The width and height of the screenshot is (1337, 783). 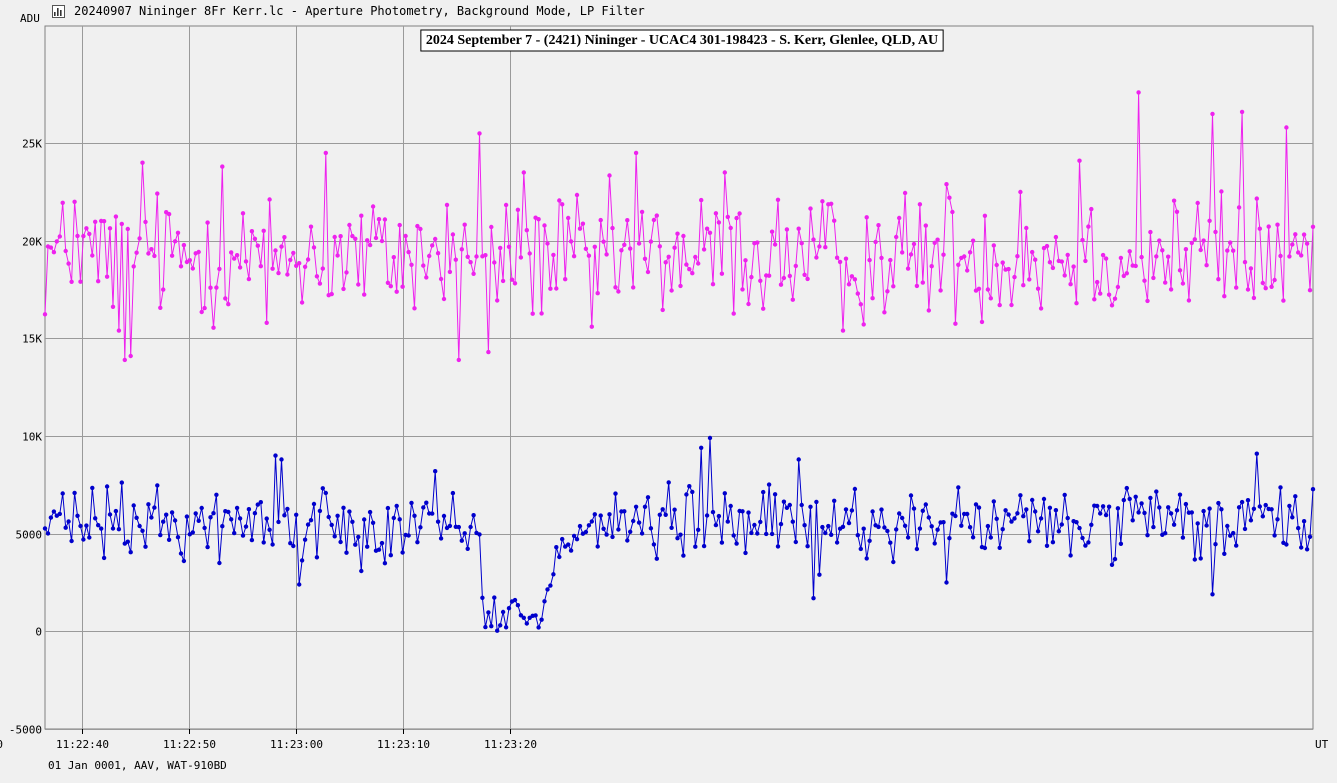 I want to click on chart-icon, so click(x=58, y=11).